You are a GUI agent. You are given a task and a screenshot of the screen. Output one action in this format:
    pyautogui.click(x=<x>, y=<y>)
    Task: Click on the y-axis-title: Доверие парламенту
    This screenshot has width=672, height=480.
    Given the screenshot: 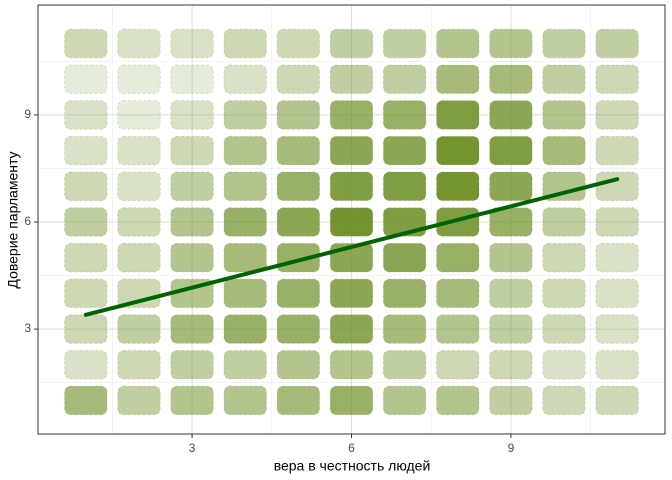 What is the action you would take?
    pyautogui.click(x=13, y=219)
    